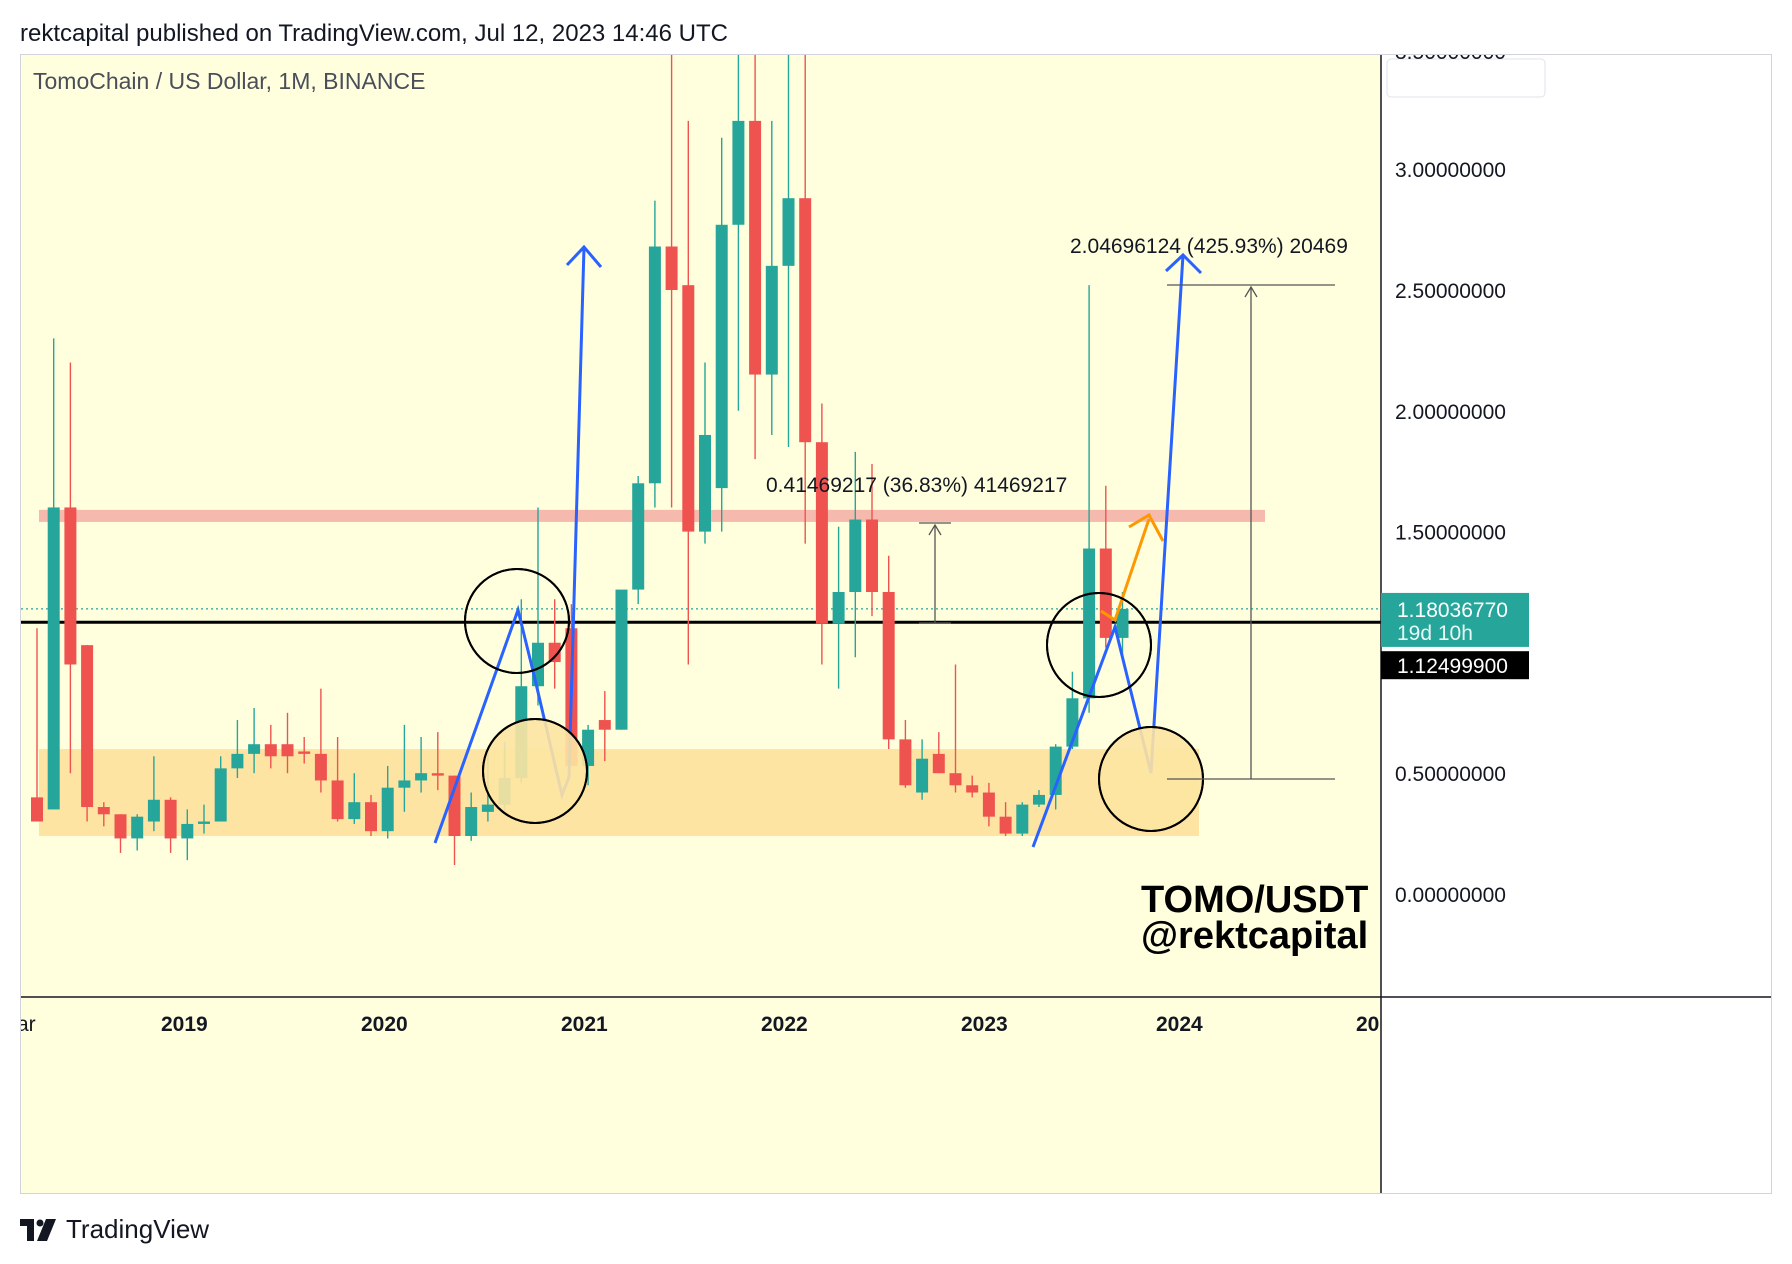 This screenshot has height=1264, width=1792. What do you see at coordinates (935, 529) in the screenshot?
I see `measure-small-arrowhead` at bounding box center [935, 529].